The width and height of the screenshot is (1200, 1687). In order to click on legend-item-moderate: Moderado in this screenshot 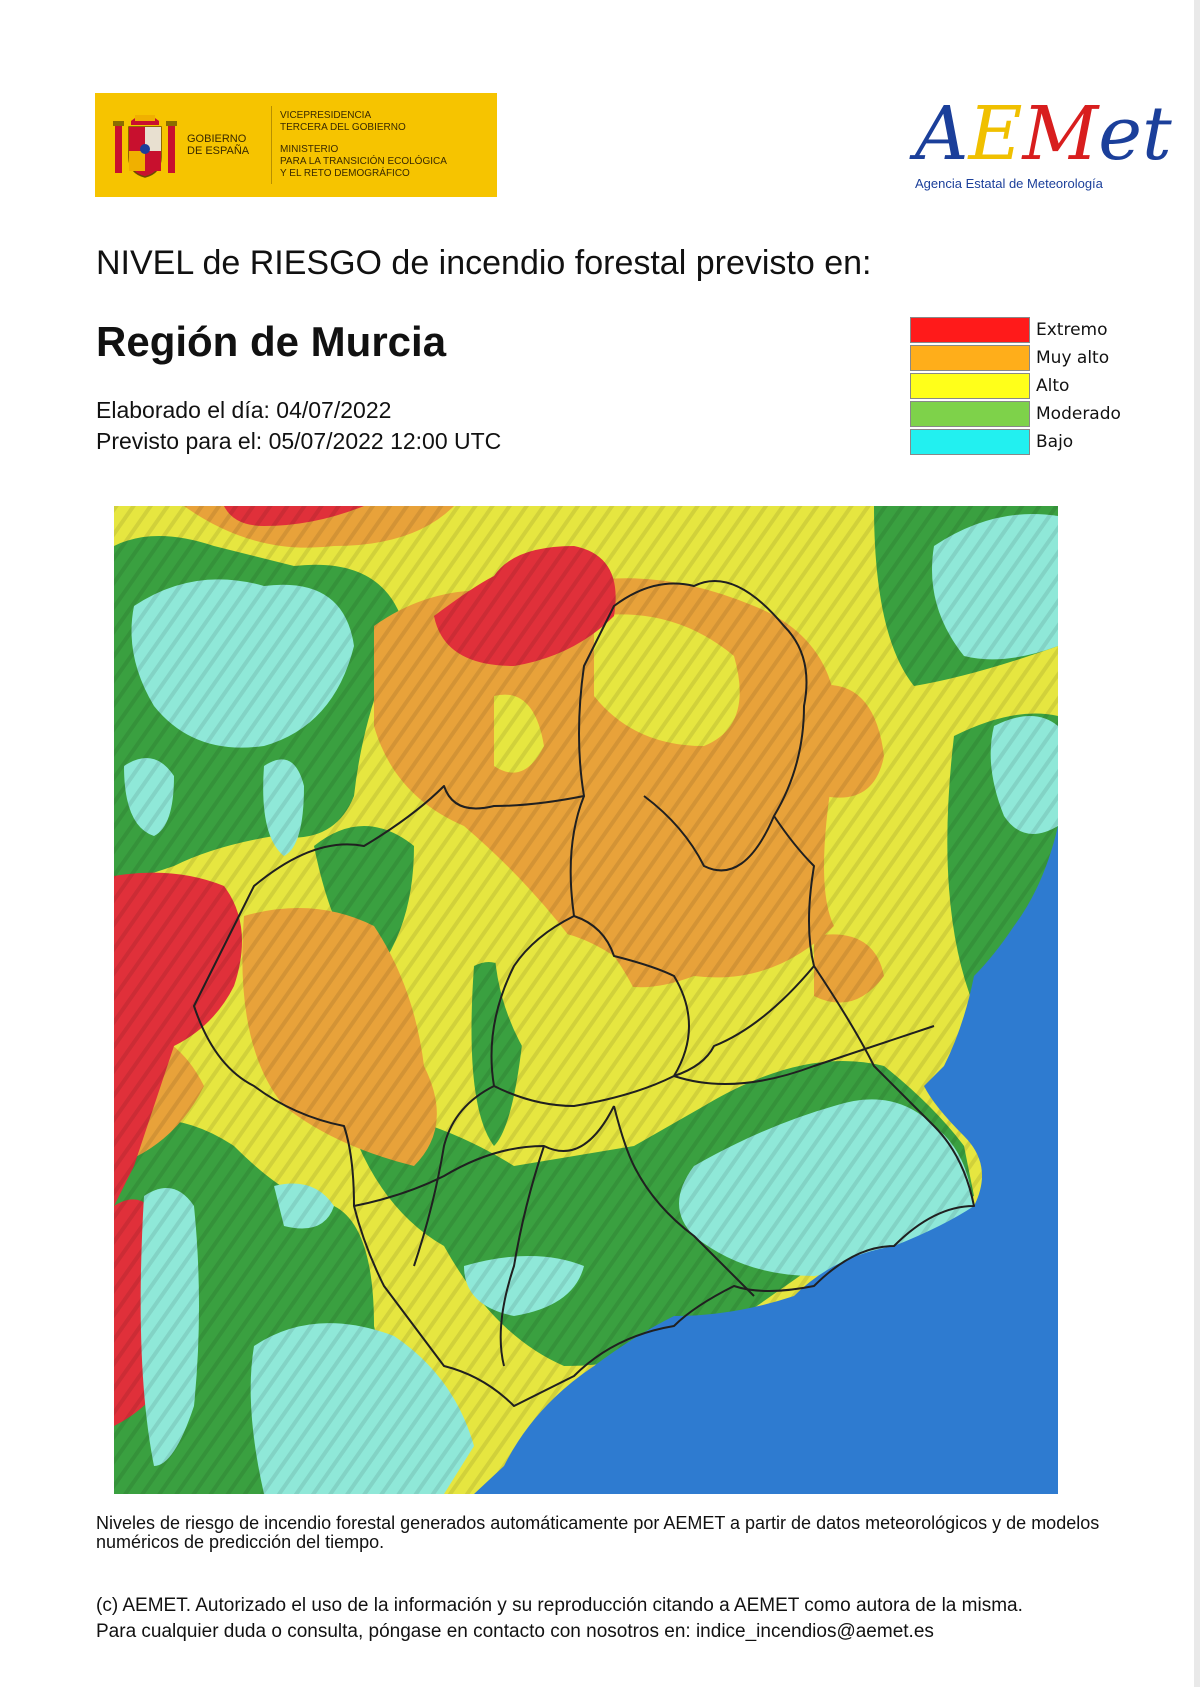, I will do `click(1015, 414)`.